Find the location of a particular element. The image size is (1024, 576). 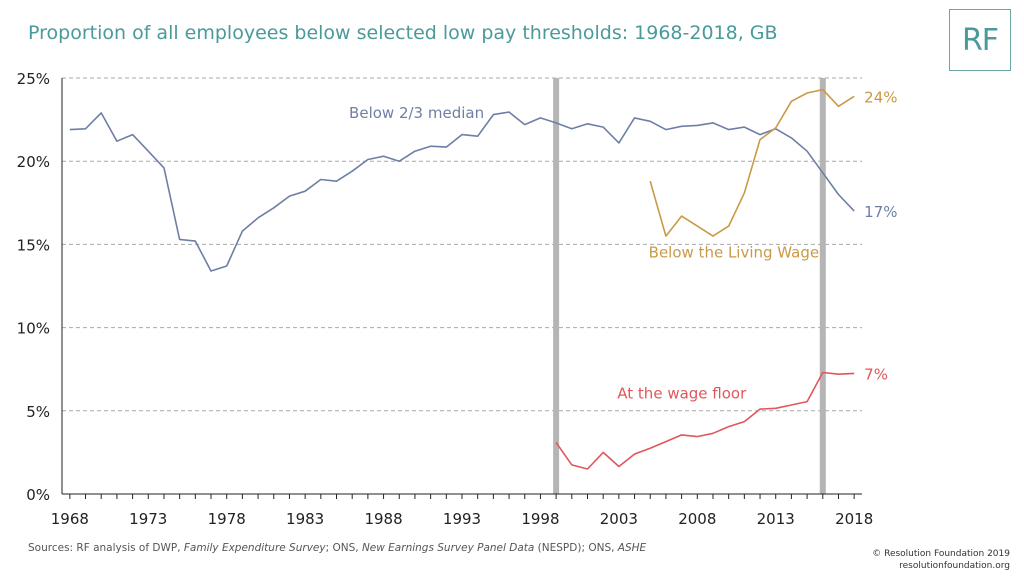

copyright-line2: resolutionfoundation.org is located at coordinates (954, 566).